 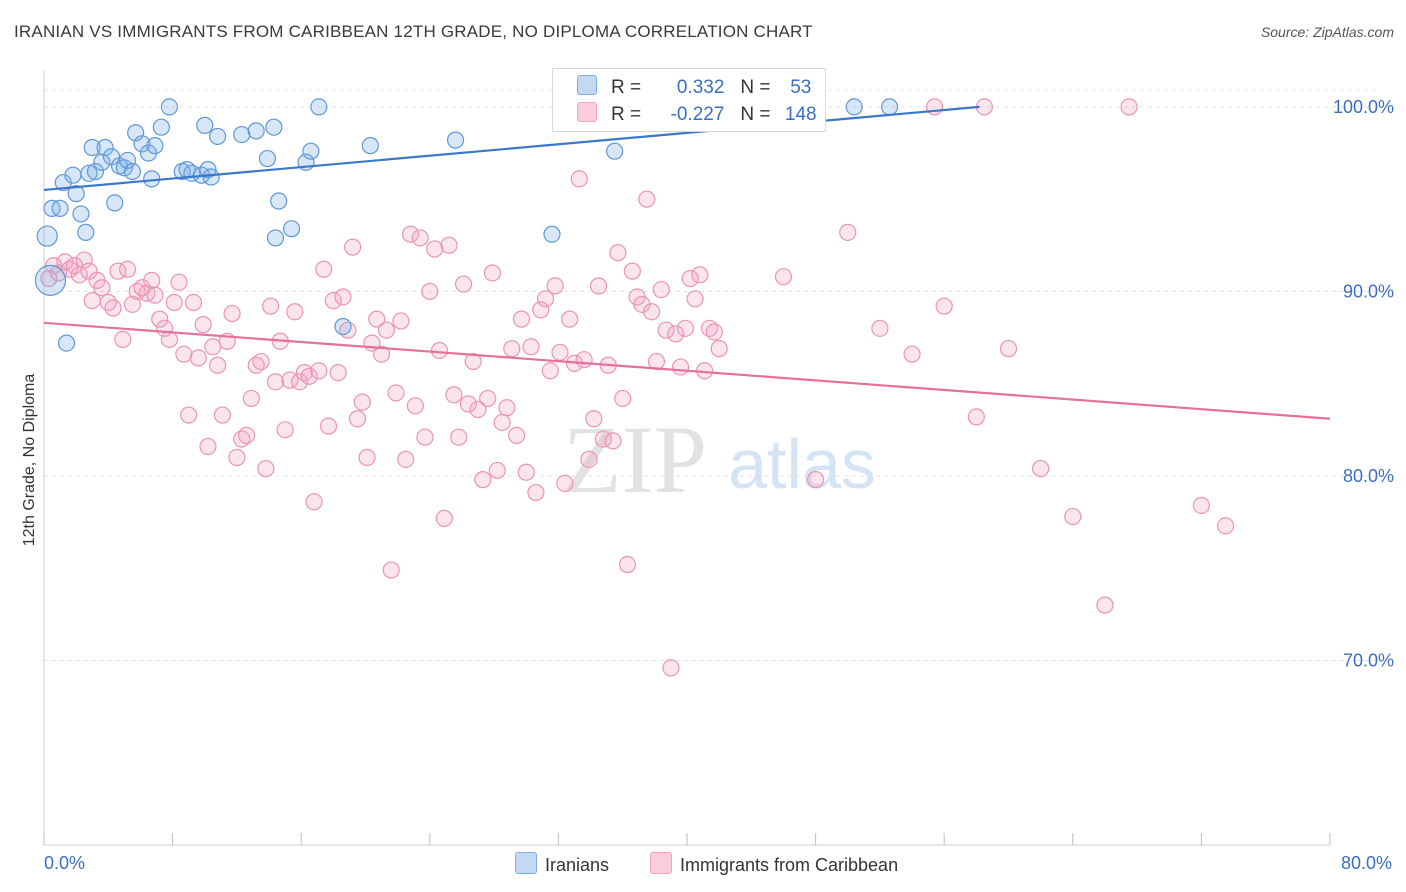 I want to click on legend-swatch-pink, so click(x=661, y=863).